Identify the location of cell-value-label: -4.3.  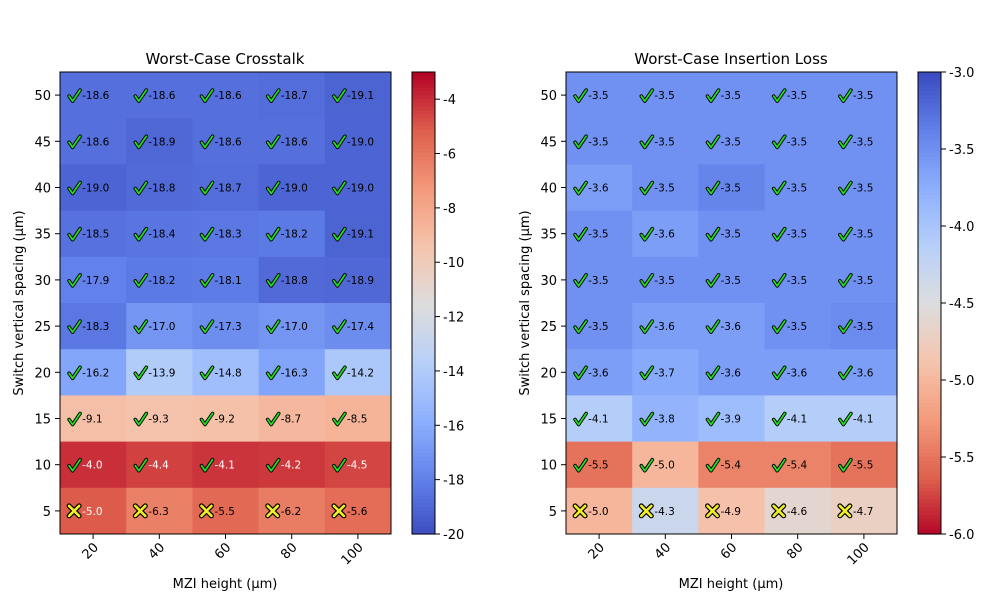
(664, 512).